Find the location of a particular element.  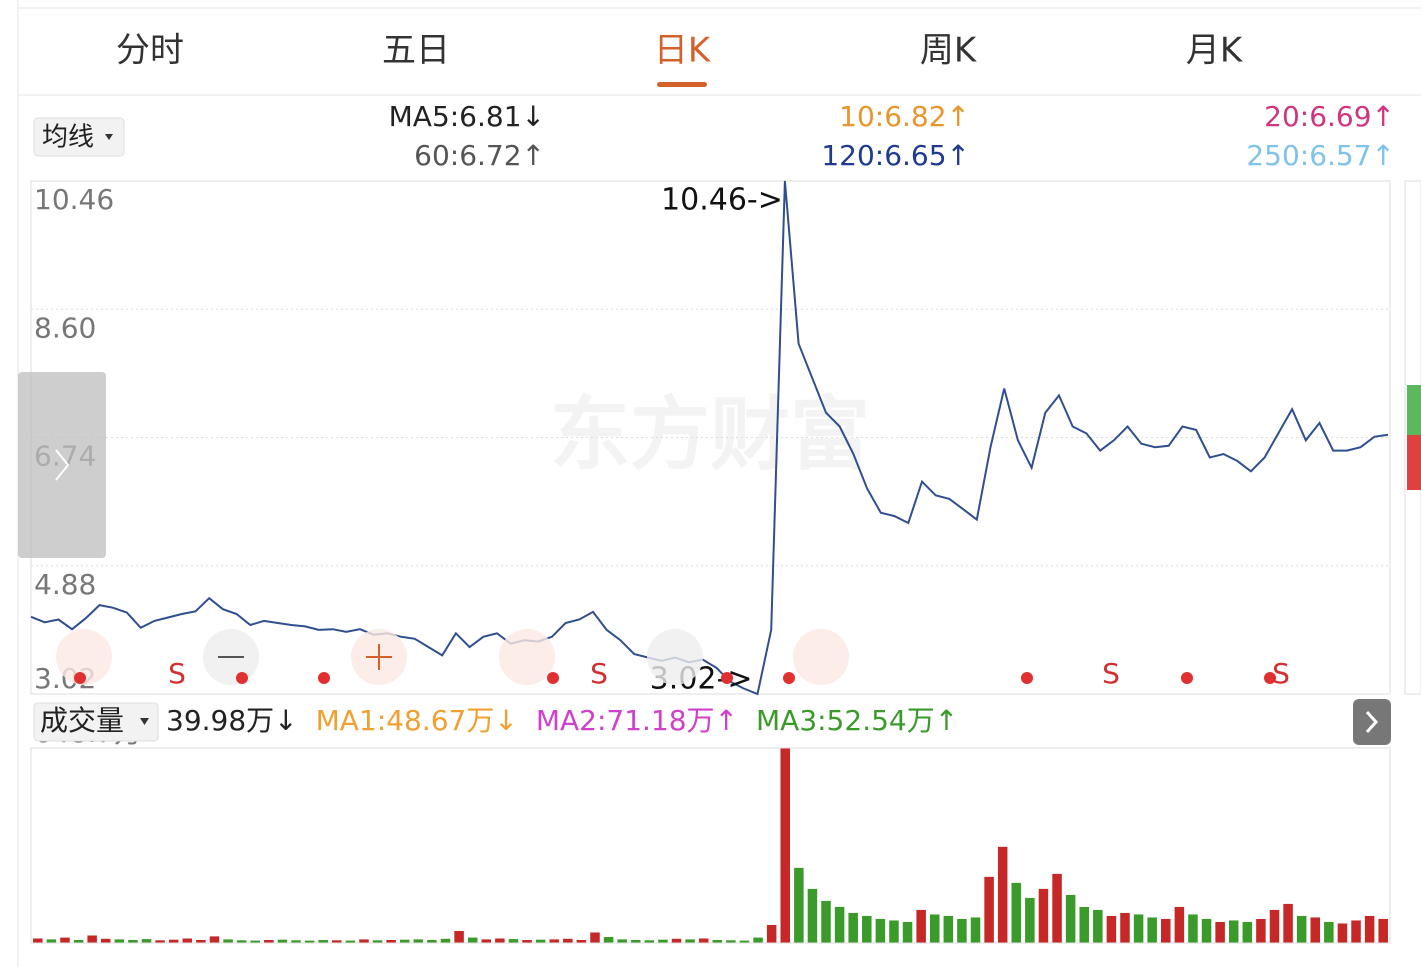

ma-indicator: MA5:6.81↓ is located at coordinates (467, 116).